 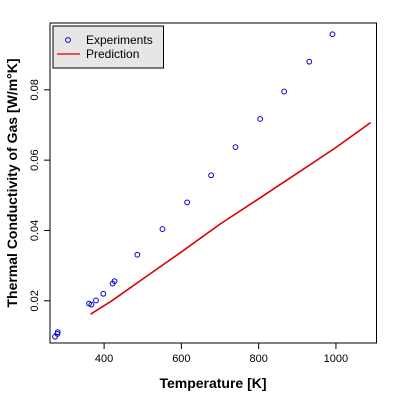 I want to click on legend-experiments-marker, so click(x=68, y=40).